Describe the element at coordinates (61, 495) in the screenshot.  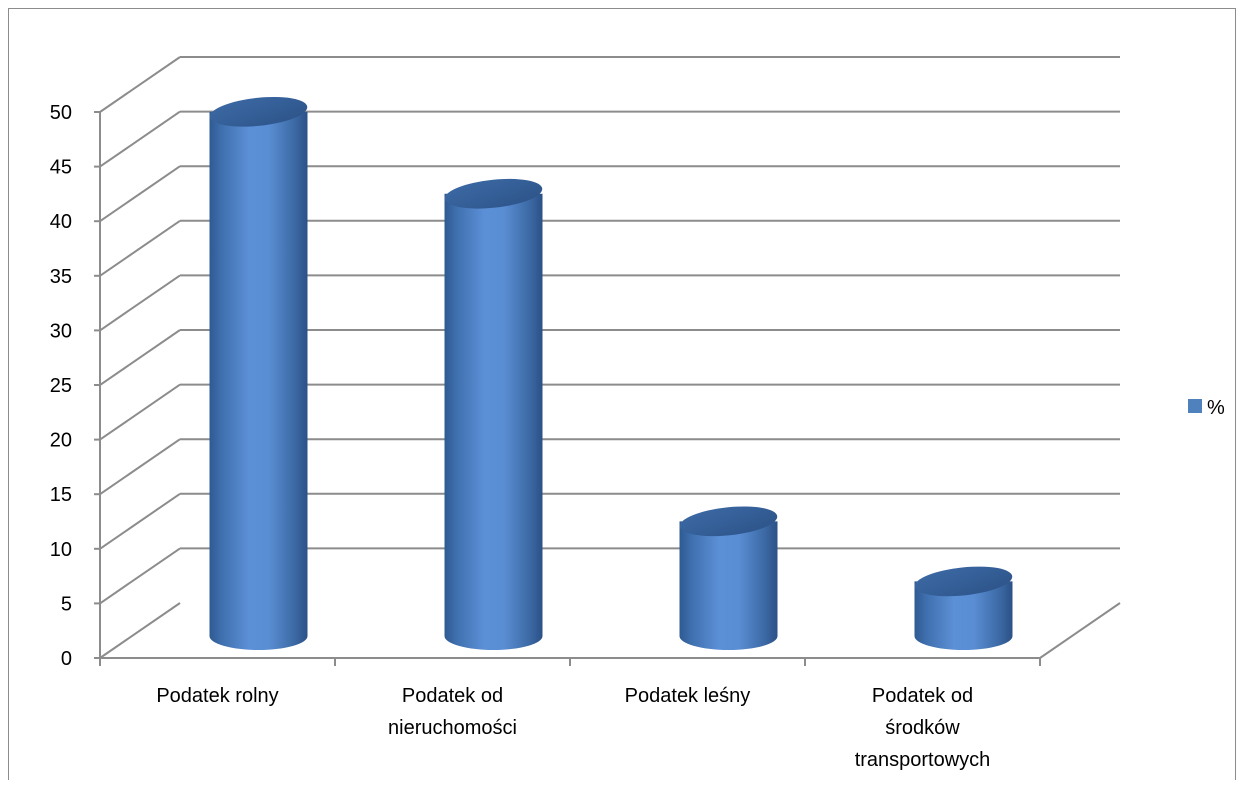
I see `y-tick-label: 15` at that location.